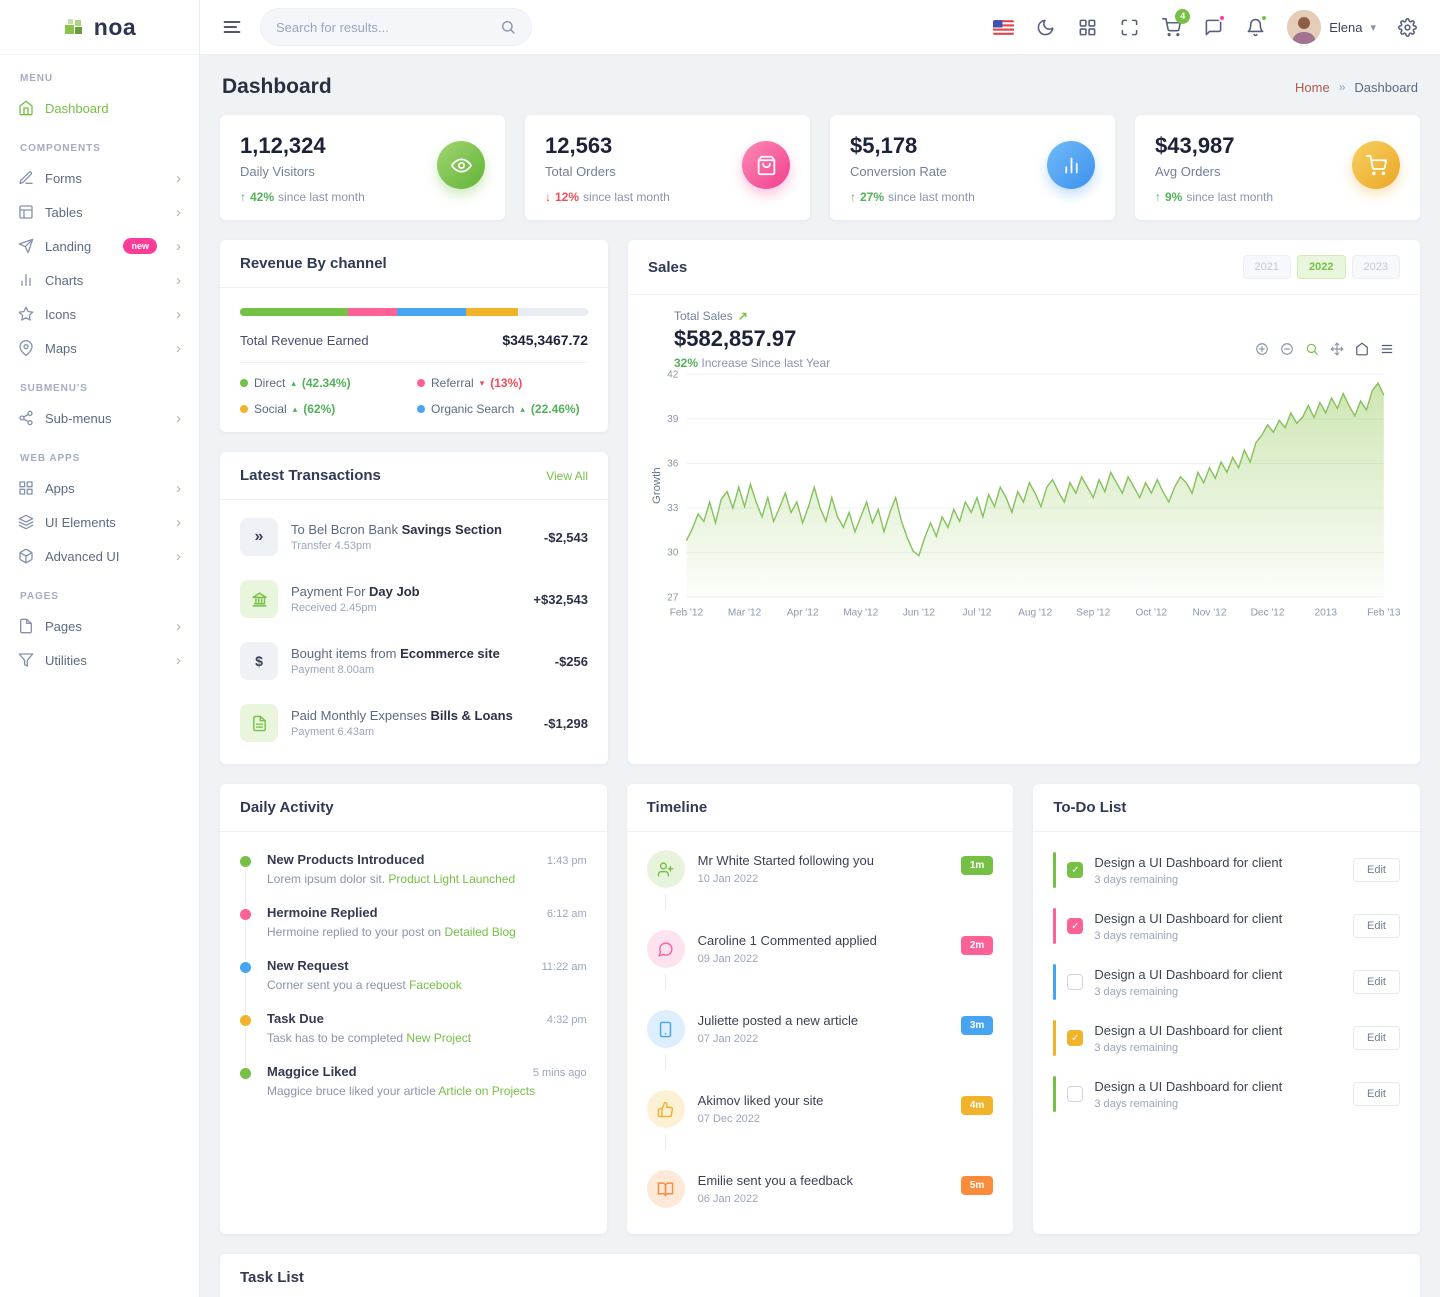 The height and width of the screenshot is (1297, 1440). Describe the element at coordinates (703, 316) in the screenshot. I see `sales-total-label: Total Sales` at that location.